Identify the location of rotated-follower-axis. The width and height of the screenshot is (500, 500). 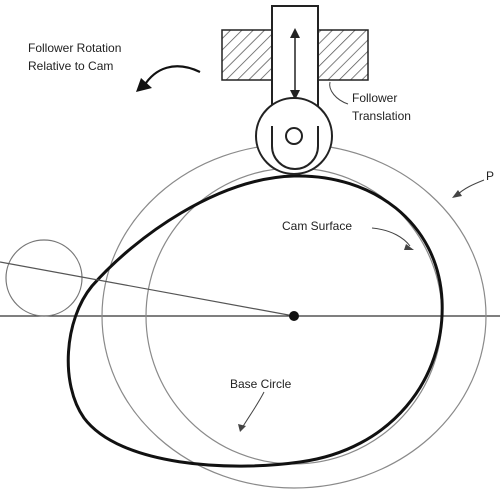
(147, 289).